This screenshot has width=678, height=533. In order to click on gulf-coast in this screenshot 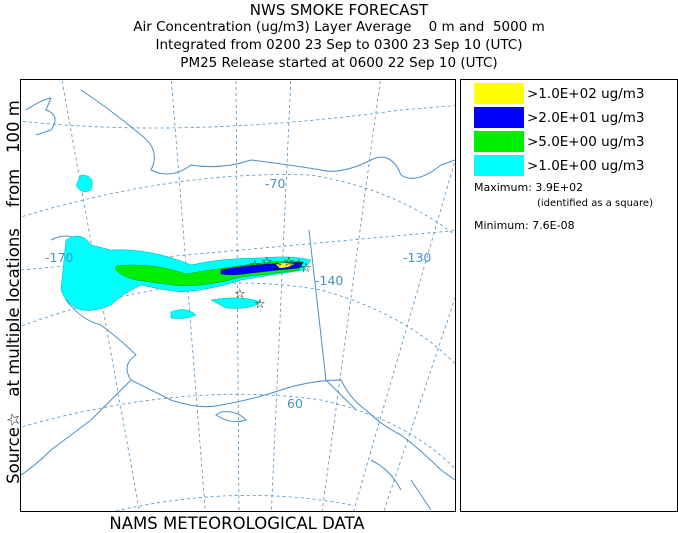, I will do `click(292, 430)`.